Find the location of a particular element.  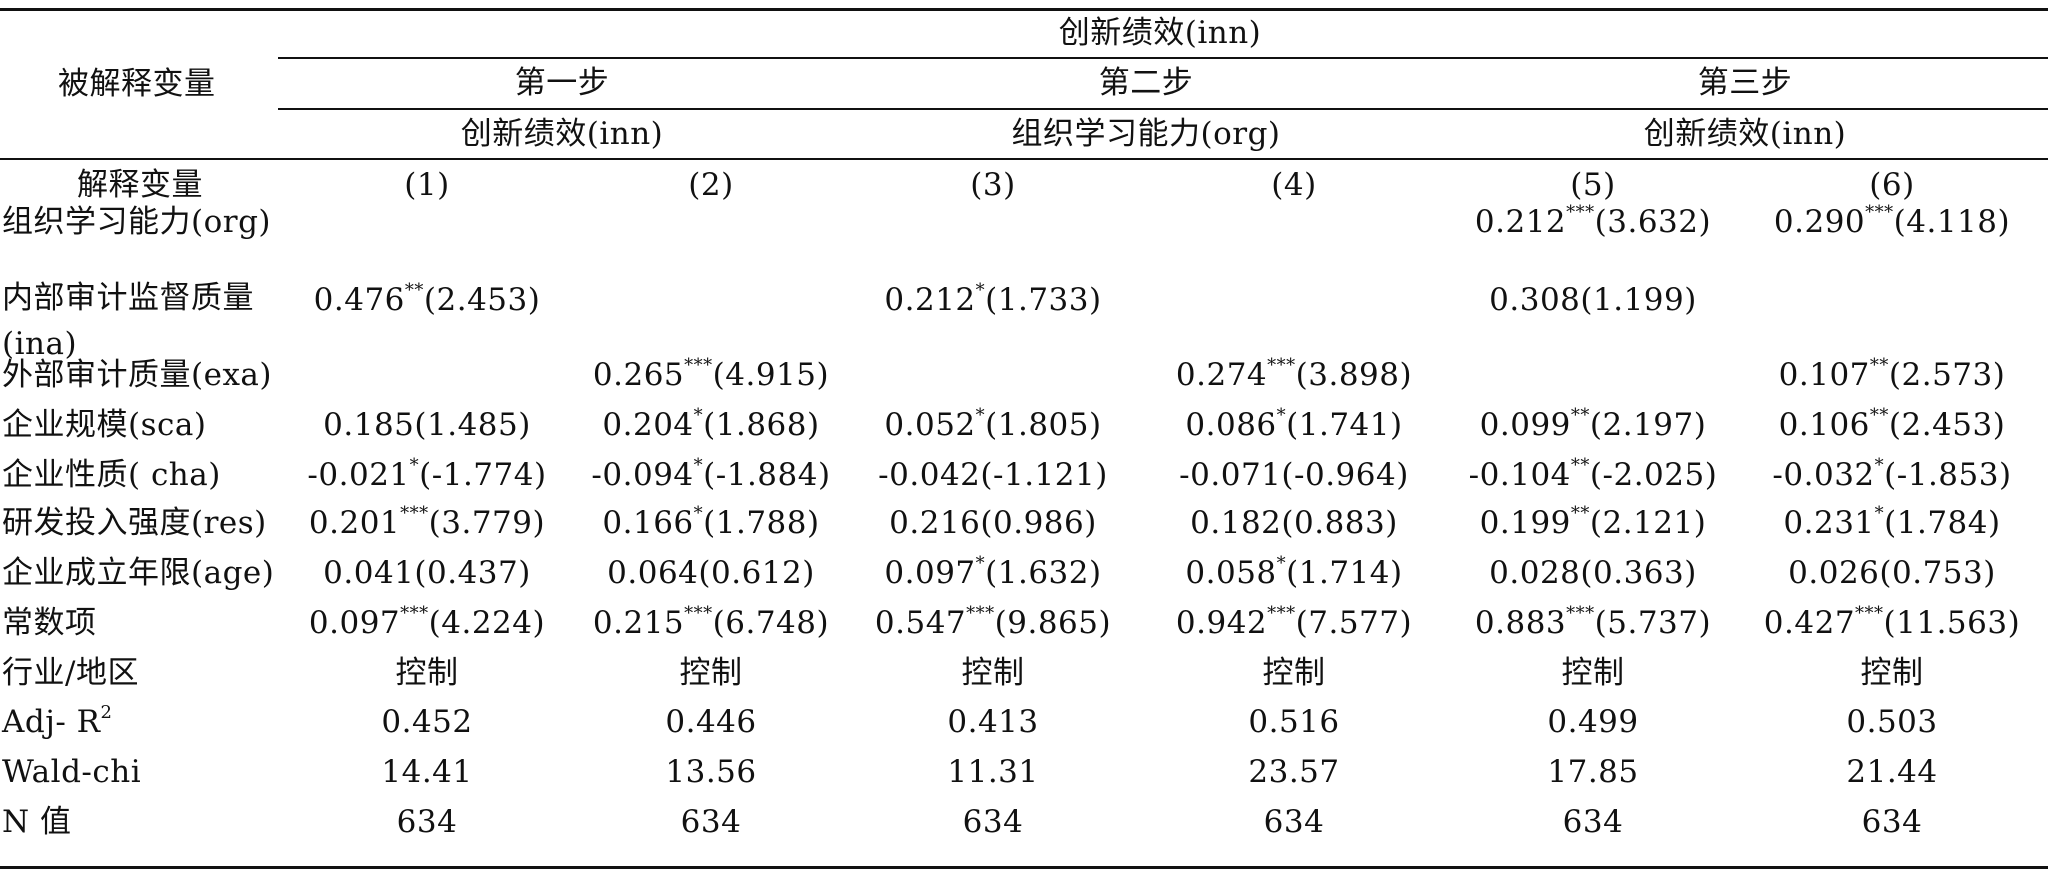

table-cell: 0.106**(2.453) is located at coordinates (1892, 425).